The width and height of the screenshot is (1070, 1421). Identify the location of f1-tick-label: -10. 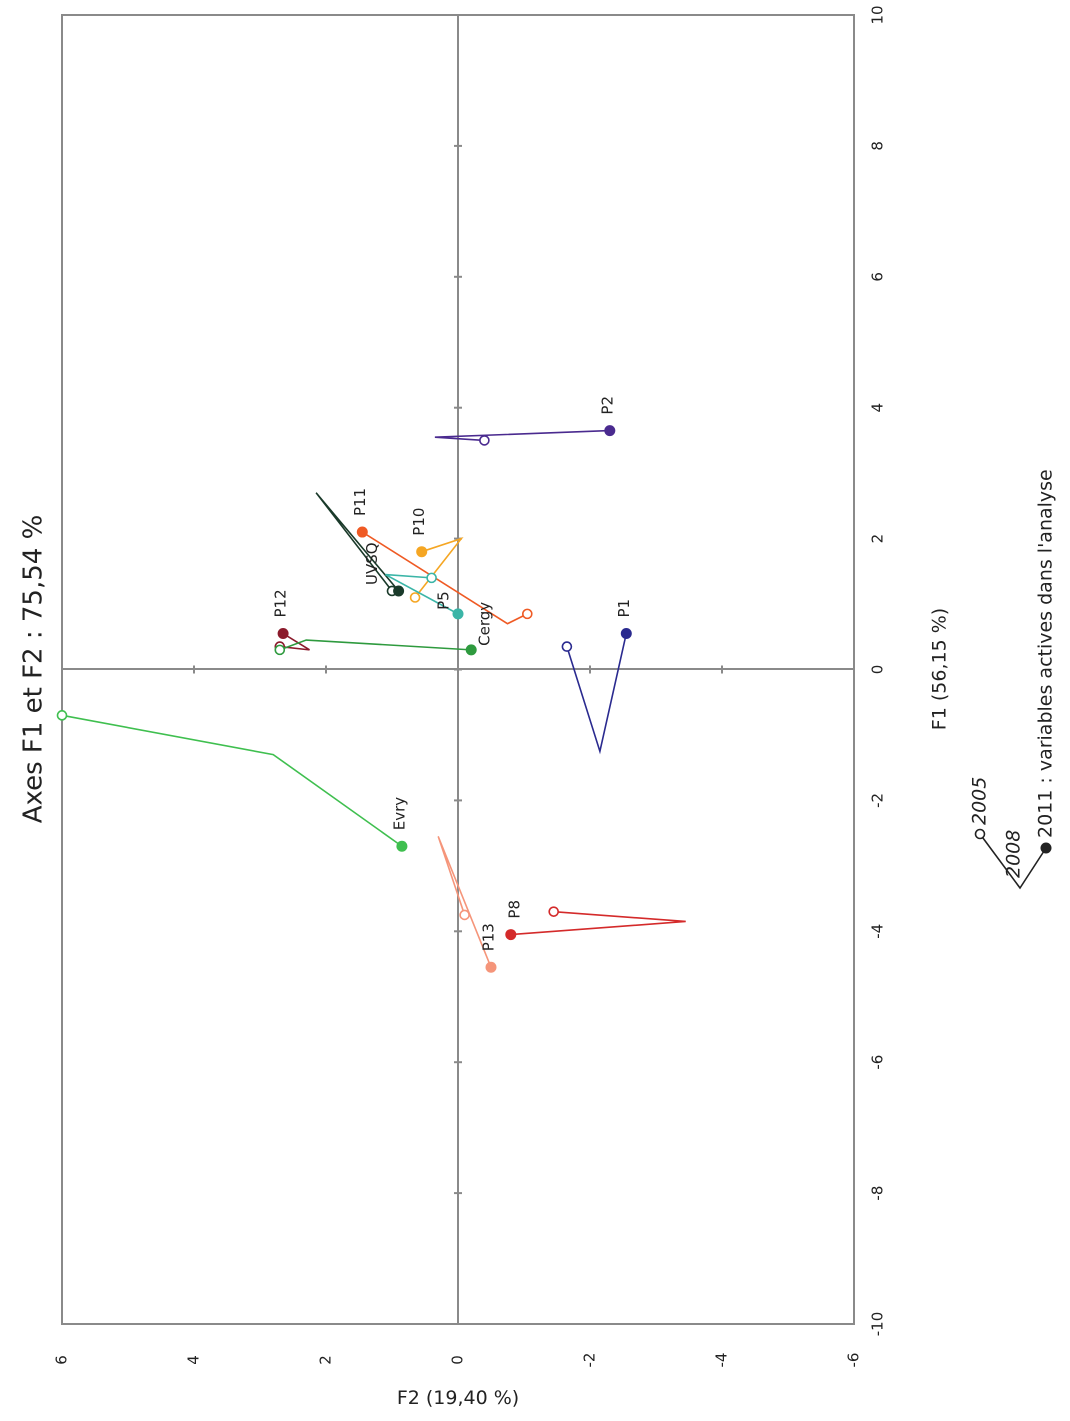
(878, 1324).